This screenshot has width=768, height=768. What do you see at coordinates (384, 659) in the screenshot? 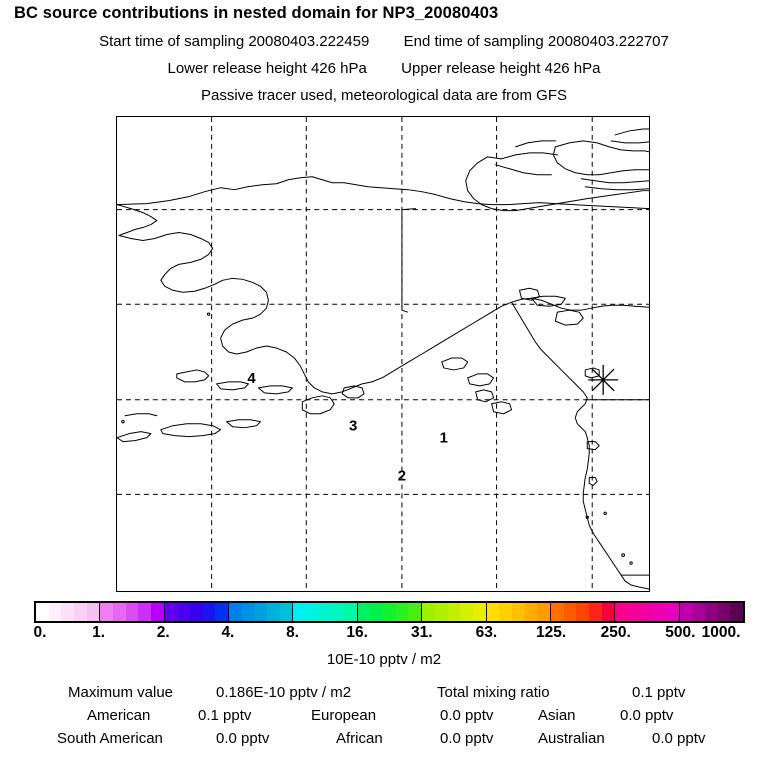
I see `colorbar-unit-label: 10E-10 pptv / m2` at bounding box center [384, 659].